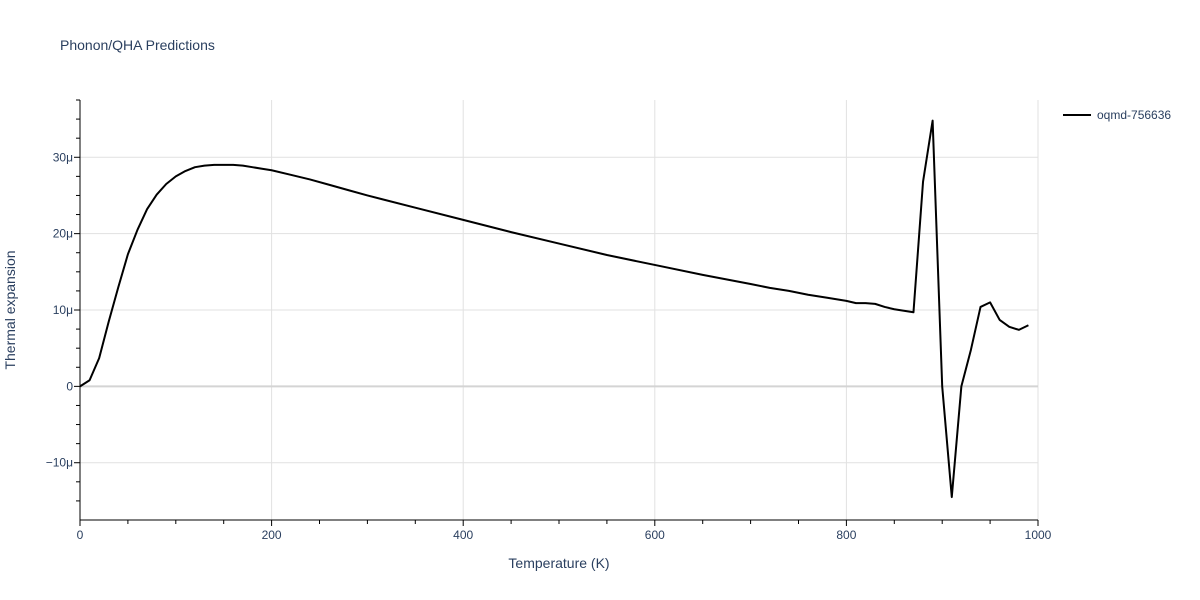 Image resolution: width=1200 pixels, height=600 pixels. Describe the element at coordinates (80, 535) in the screenshot. I see `x-tick-label: 0` at that location.